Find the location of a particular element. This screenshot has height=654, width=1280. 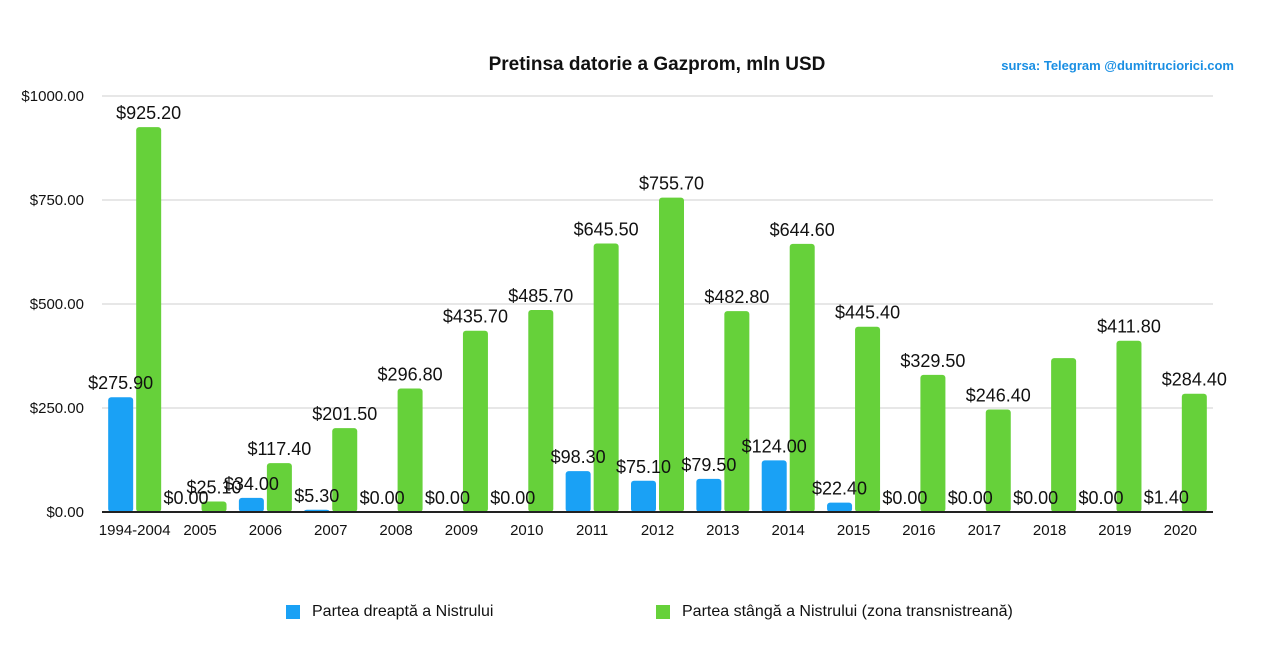

x-tick-label: 2014 is located at coordinates (788, 530).